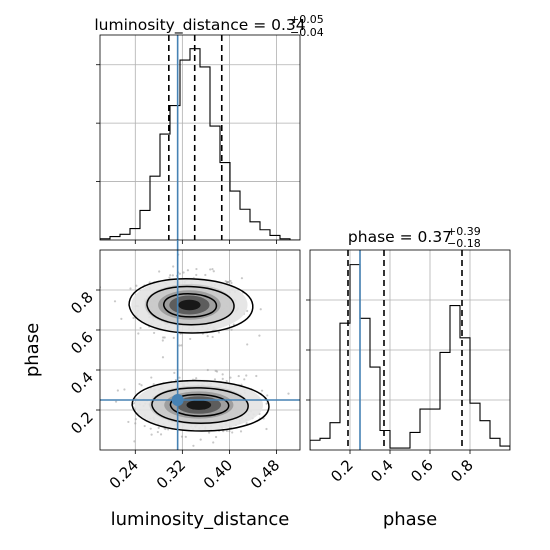 The image size is (550, 550). Describe the element at coordinates (342, 471) in the screenshot. I see `br-xtick-label-0: 0.2` at that location.